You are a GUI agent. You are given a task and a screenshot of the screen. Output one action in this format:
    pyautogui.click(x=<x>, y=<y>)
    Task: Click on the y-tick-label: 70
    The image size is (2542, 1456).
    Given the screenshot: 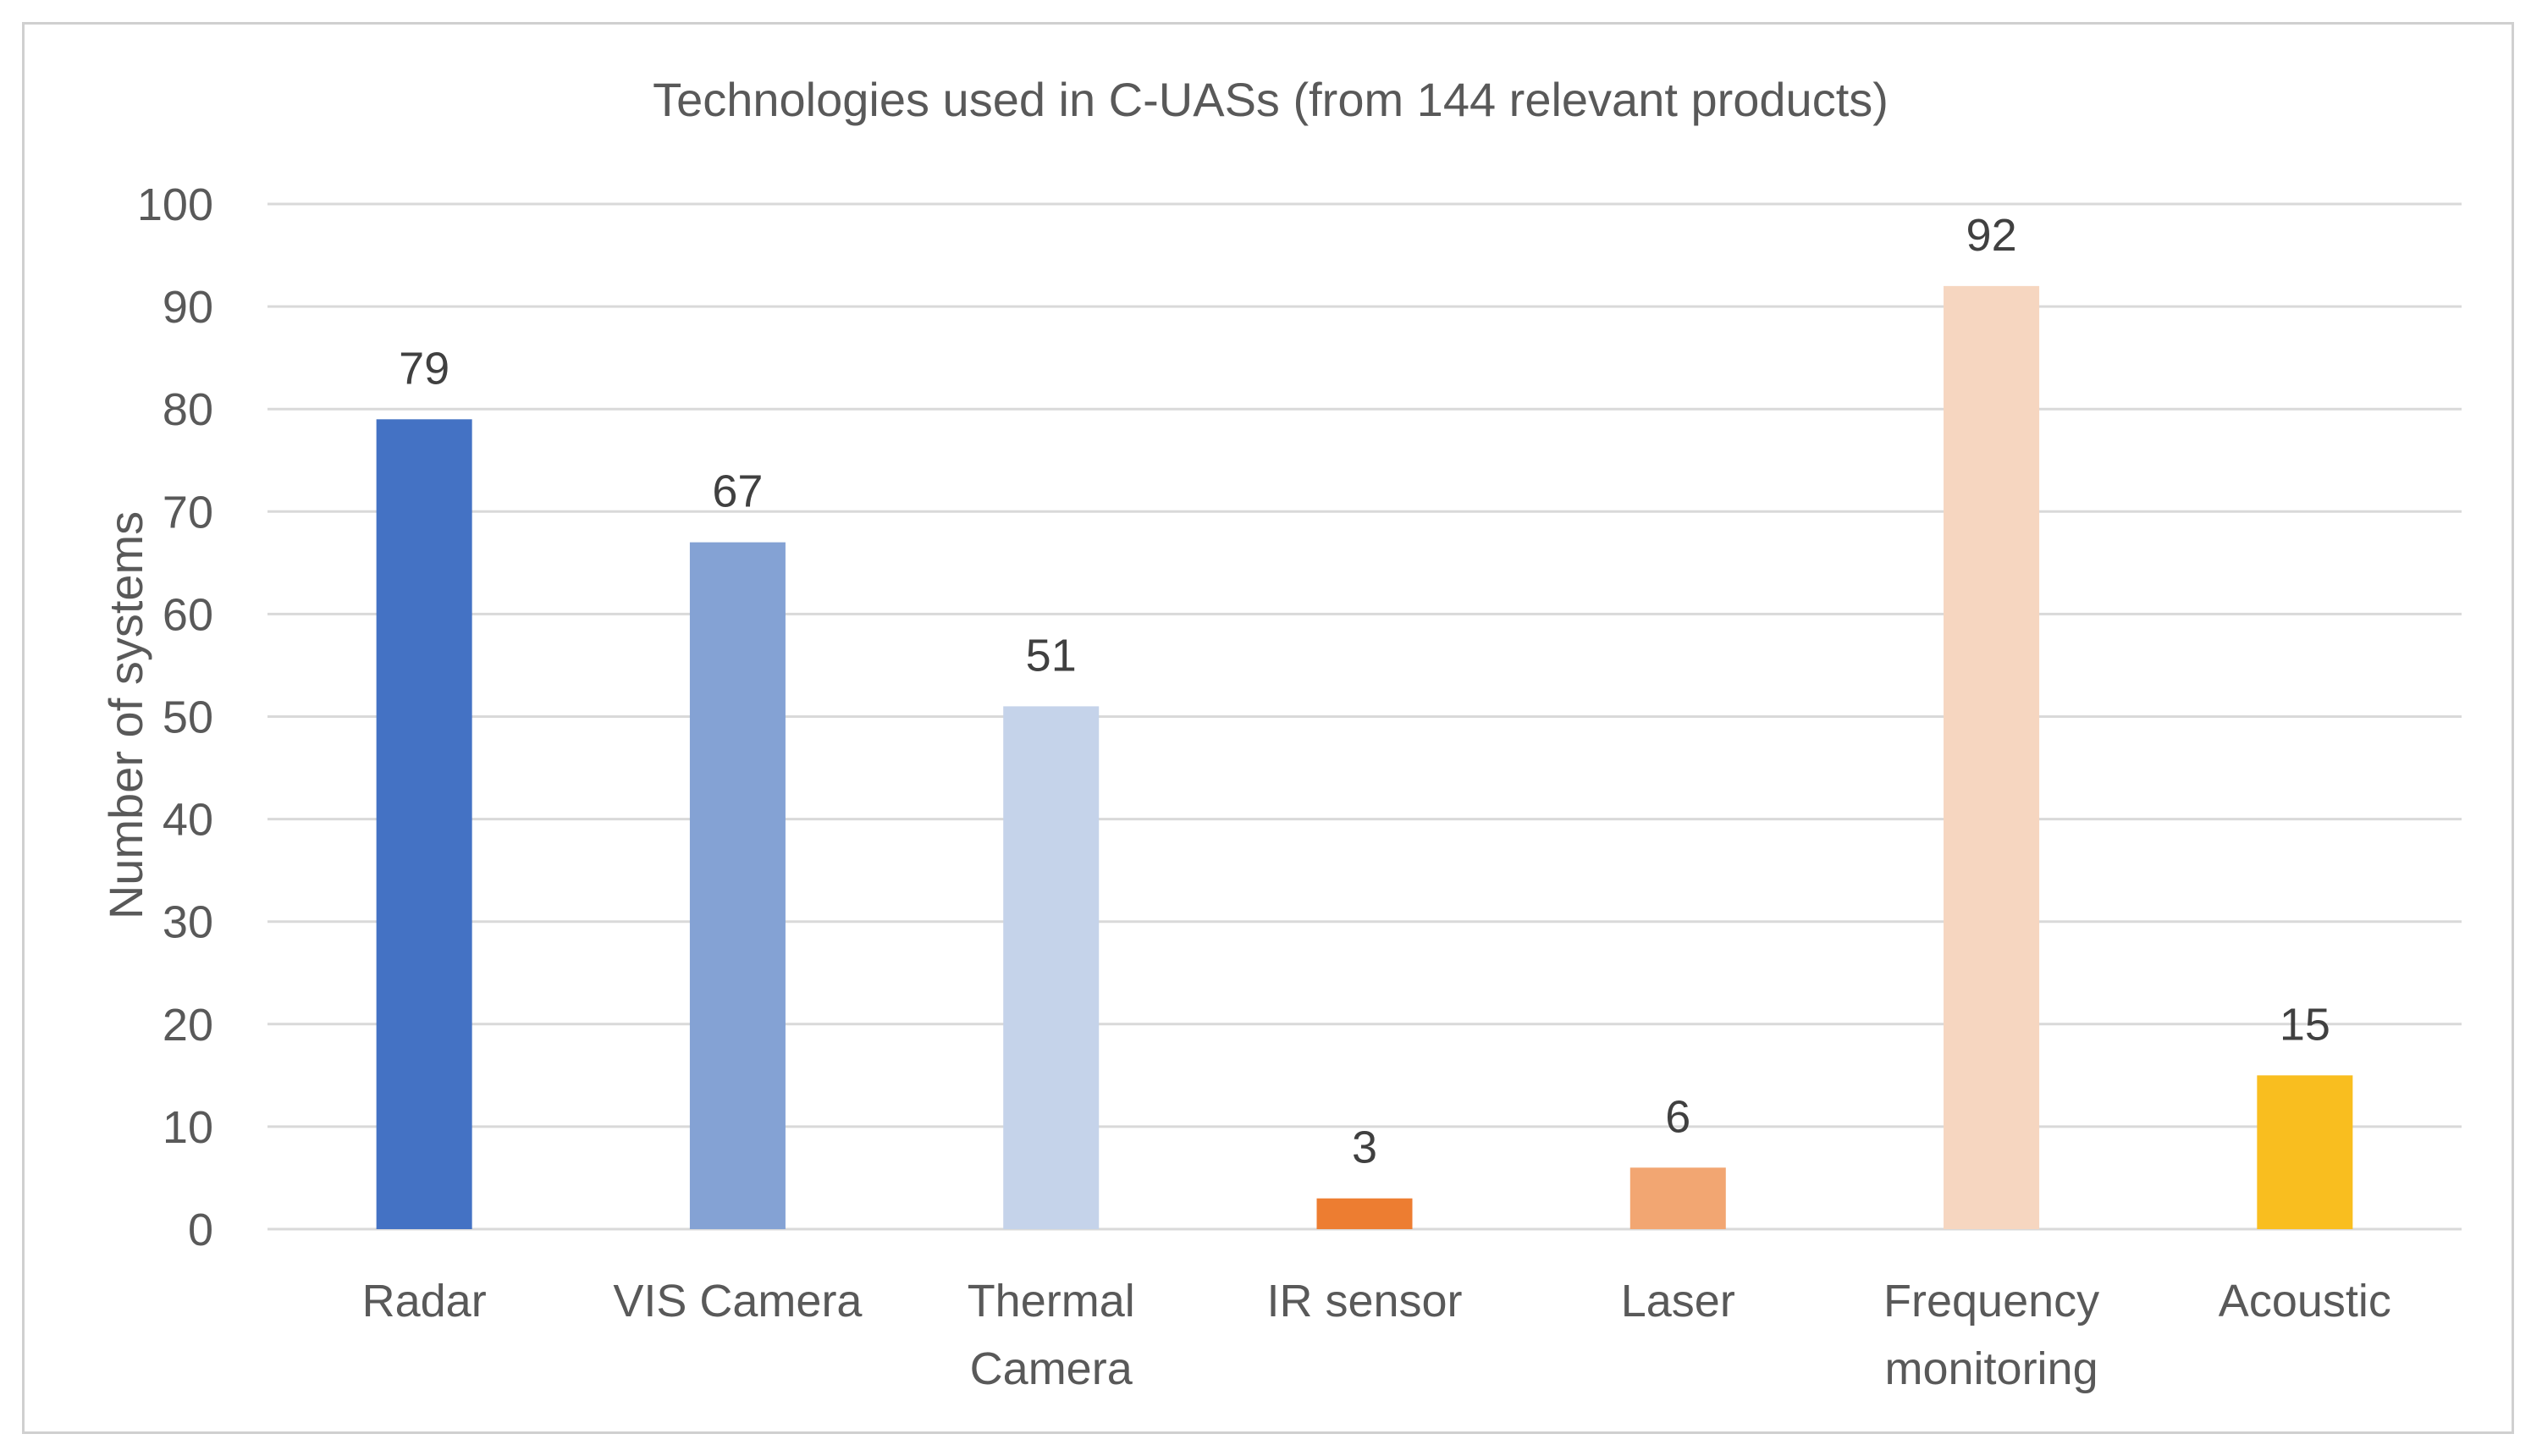 What is the action you would take?
    pyautogui.click(x=188, y=513)
    